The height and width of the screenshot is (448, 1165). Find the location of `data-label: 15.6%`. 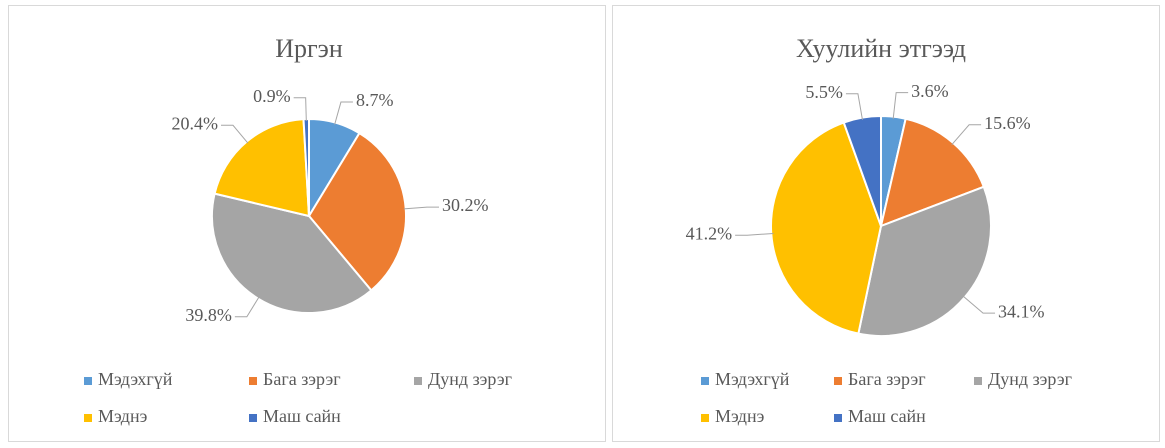

data-label: 15.6% is located at coordinates (1007, 123).